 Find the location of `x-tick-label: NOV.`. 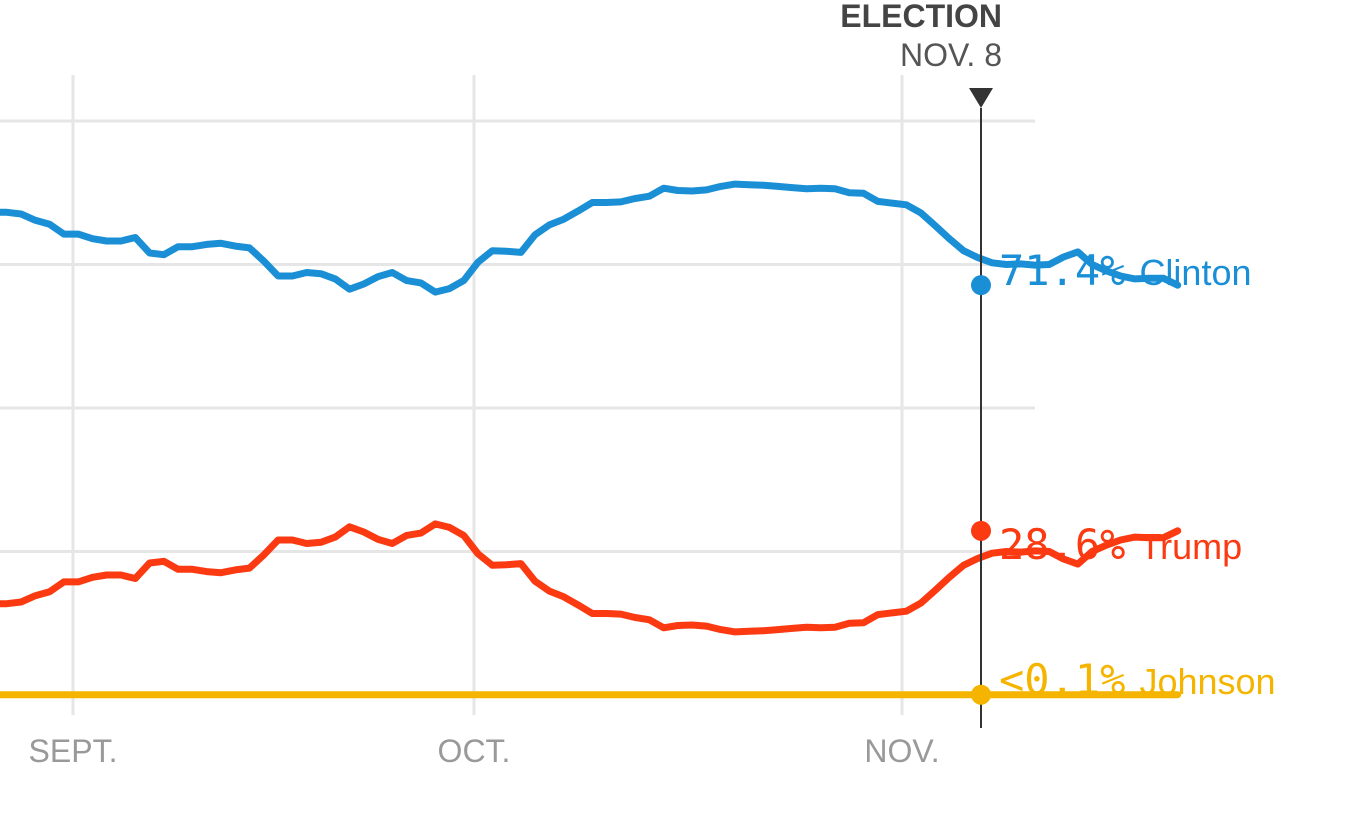

x-tick-label: NOV. is located at coordinates (901, 751).